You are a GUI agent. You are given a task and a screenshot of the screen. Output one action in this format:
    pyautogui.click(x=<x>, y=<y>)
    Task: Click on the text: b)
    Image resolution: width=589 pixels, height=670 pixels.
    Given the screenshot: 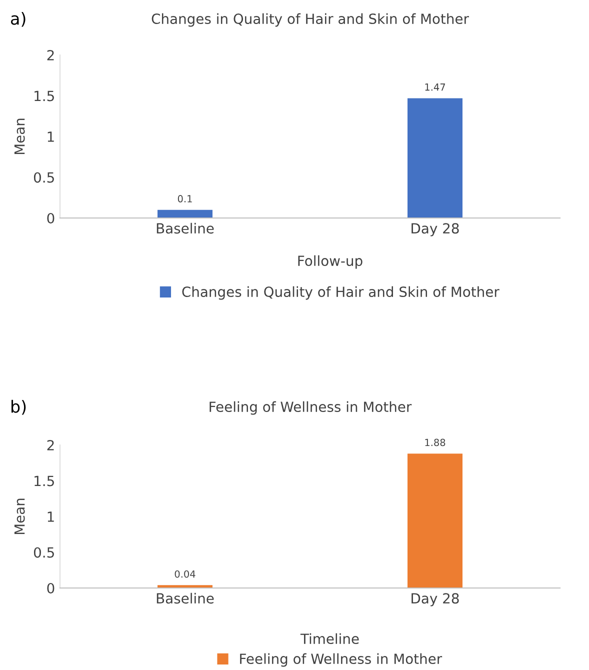 What is the action you would take?
    pyautogui.click(x=19, y=407)
    